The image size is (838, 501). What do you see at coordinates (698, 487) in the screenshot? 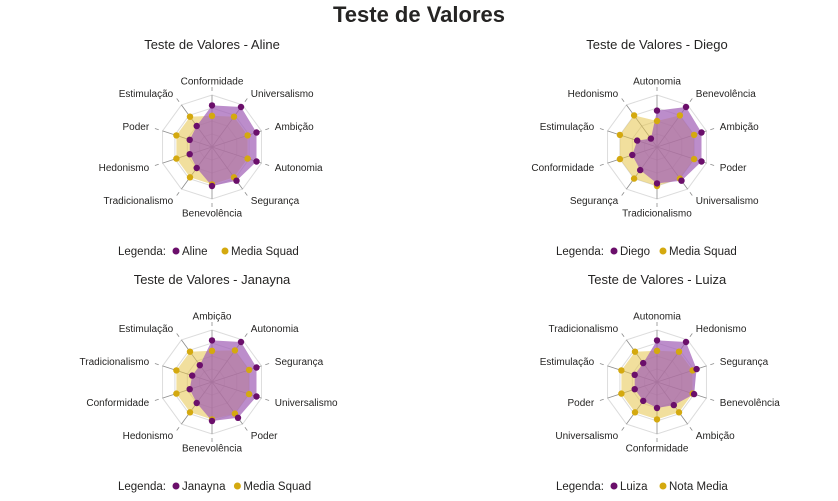
I see `legend-entry-nota-media: Nota Media` at bounding box center [698, 487].